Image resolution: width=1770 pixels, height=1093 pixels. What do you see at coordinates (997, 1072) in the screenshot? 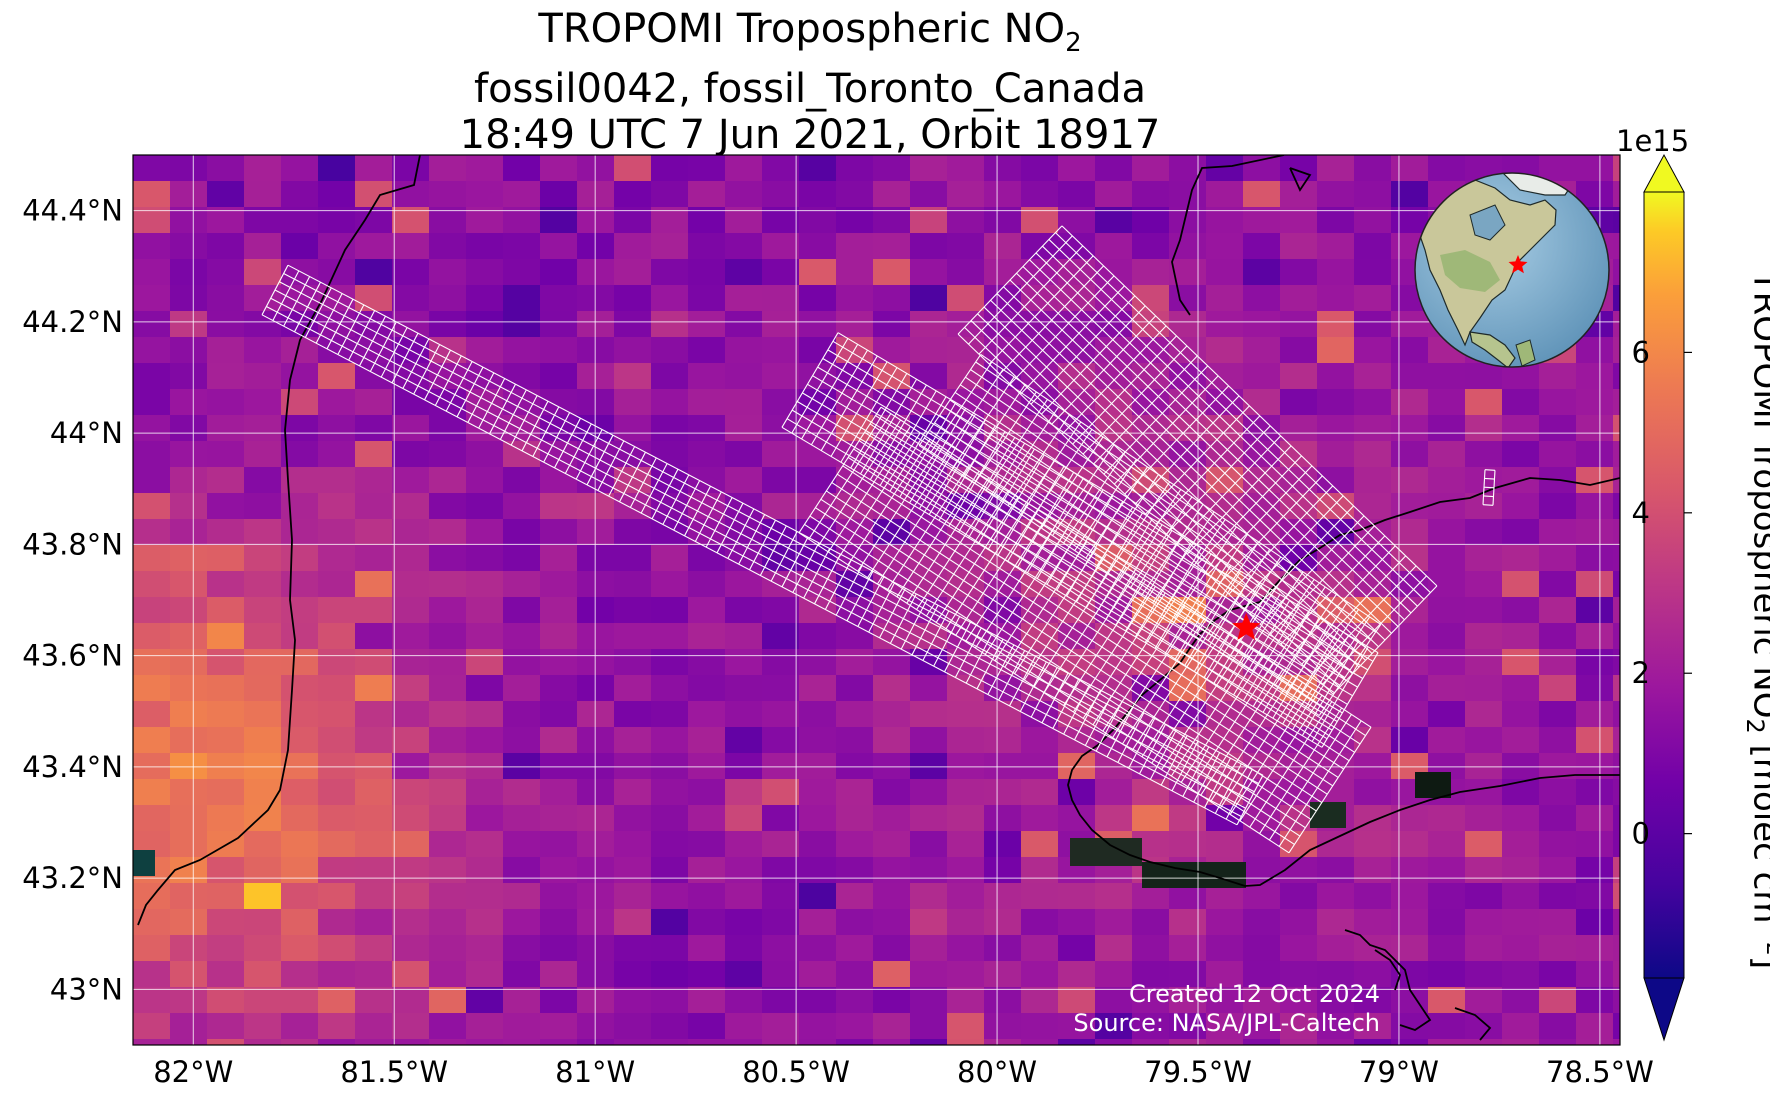
I see `lon-tick-label: 80°W` at bounding box center [997, 1072].